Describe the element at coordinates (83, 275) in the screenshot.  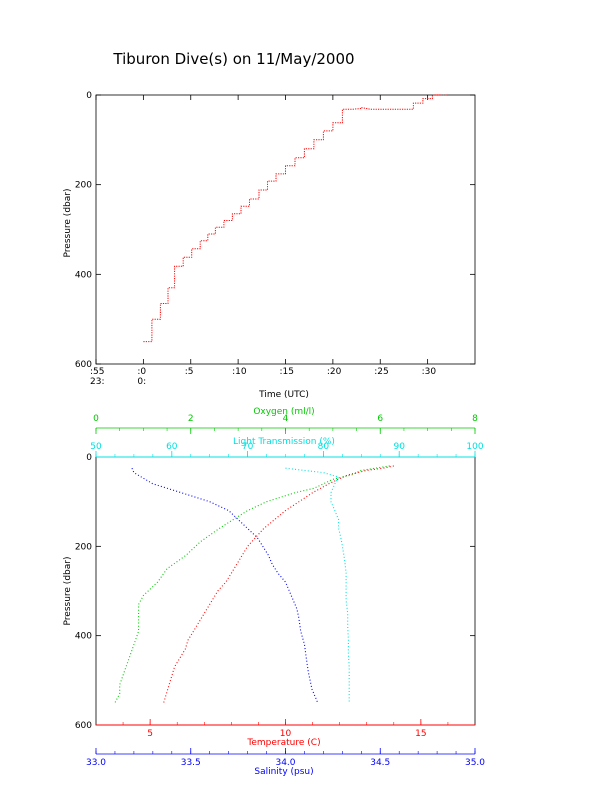
I see `depth-tick-label-top: 400` at that location.